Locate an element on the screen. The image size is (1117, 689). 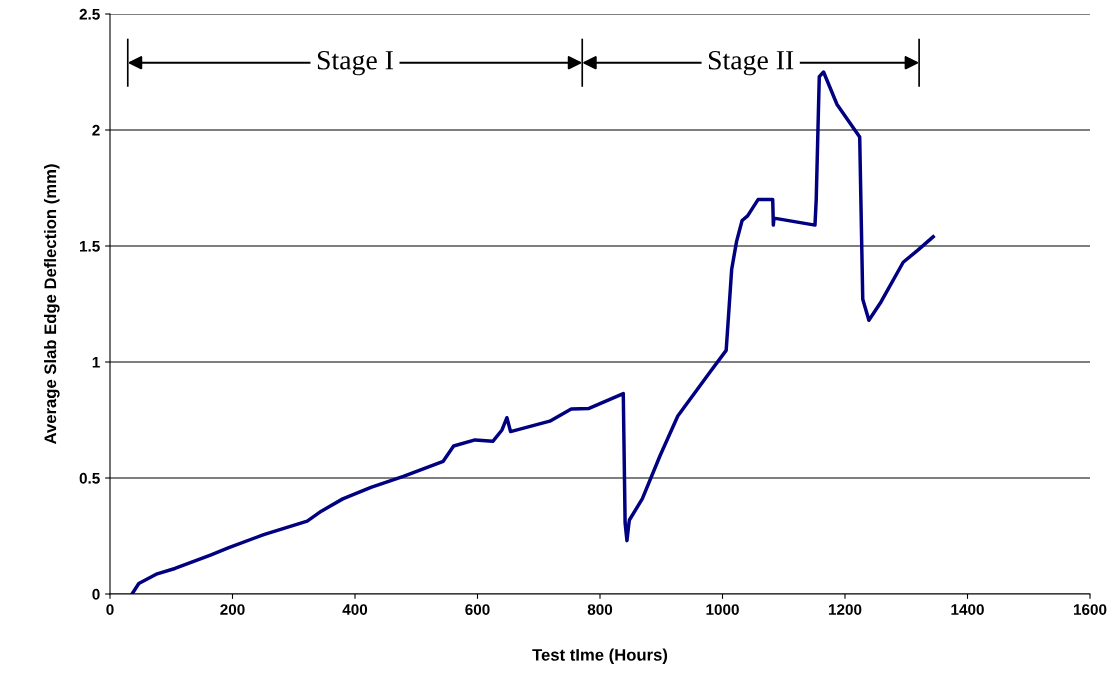
annotation: Stage II is located at coordinates (751, 63).